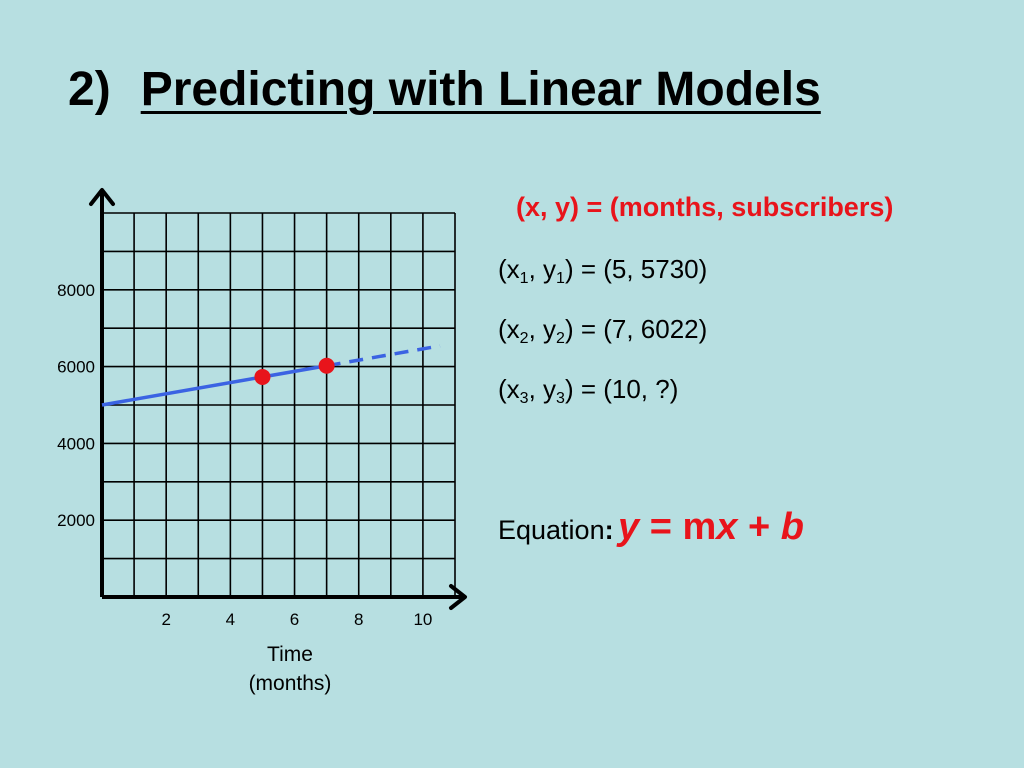  What do you see at coordinates (358, 619) in the screenshot?
I see `x-tick-label: 8` at bounding box center [358, 619].